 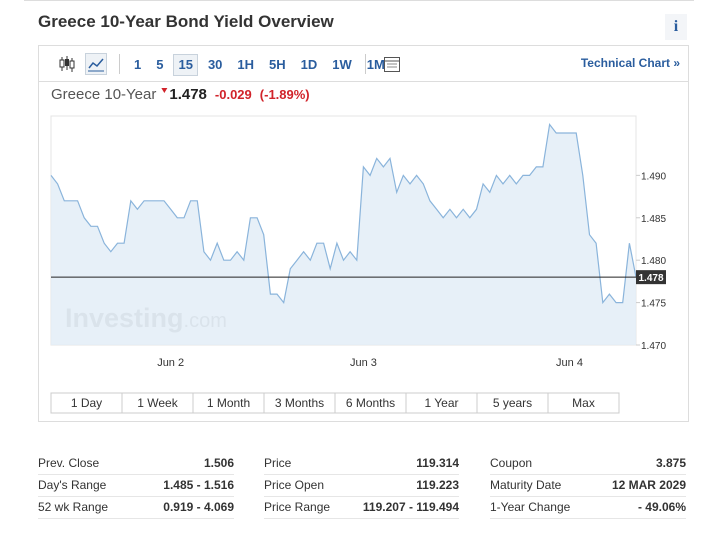 I want to click on stats-row: Prev. Close 1.506, so click(x=136, y=464).